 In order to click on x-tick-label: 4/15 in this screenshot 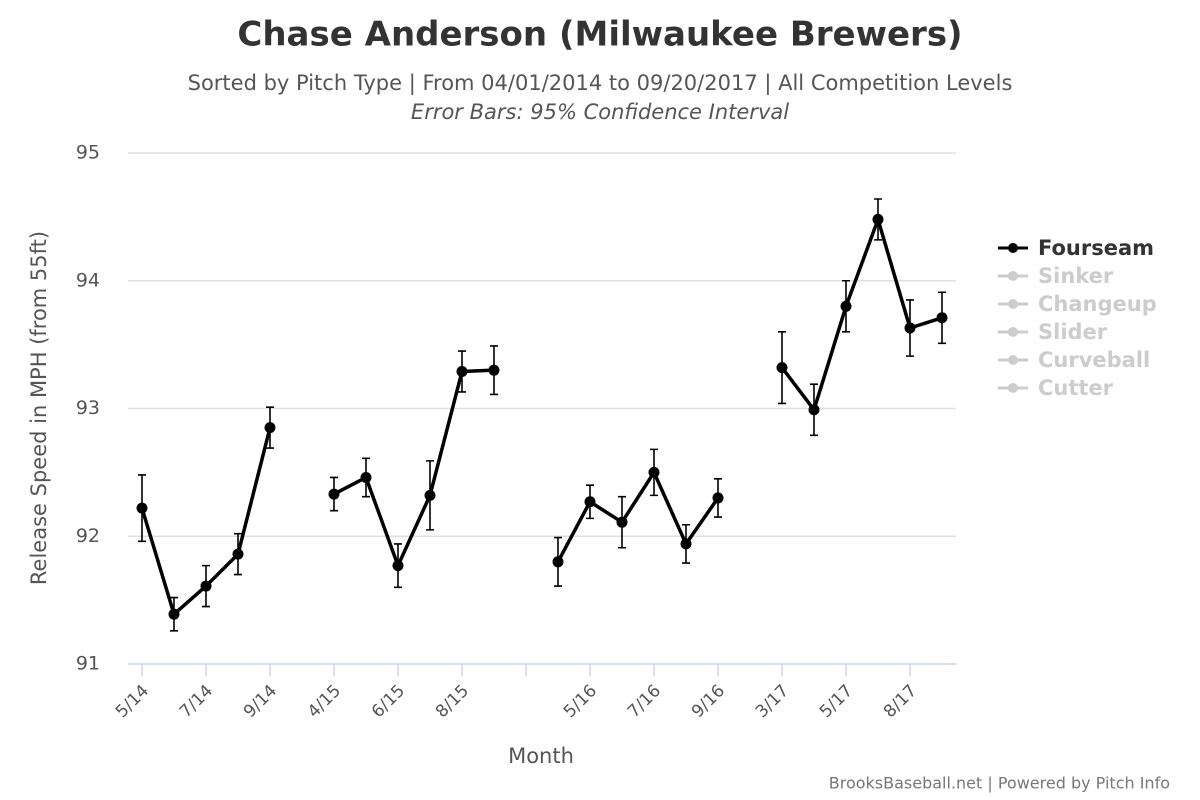, I will do `click(324, 701)`.